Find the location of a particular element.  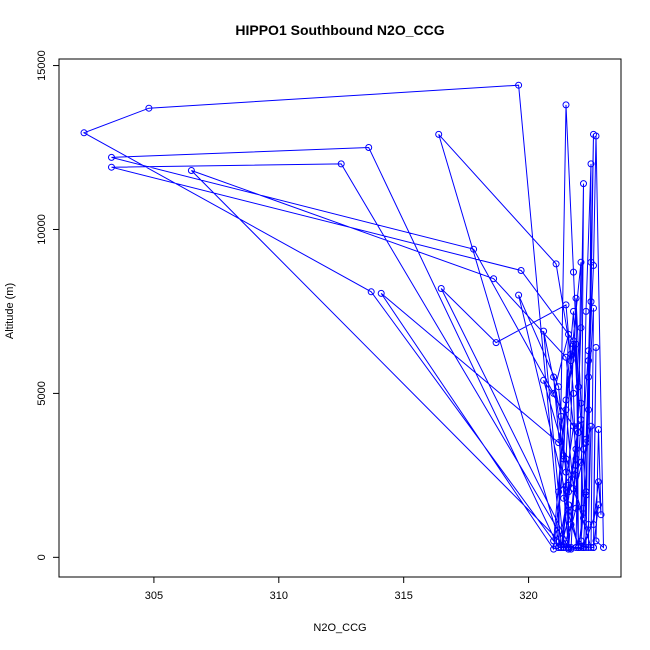

y-tick-label: 0 is located at coordinates (42, 557).